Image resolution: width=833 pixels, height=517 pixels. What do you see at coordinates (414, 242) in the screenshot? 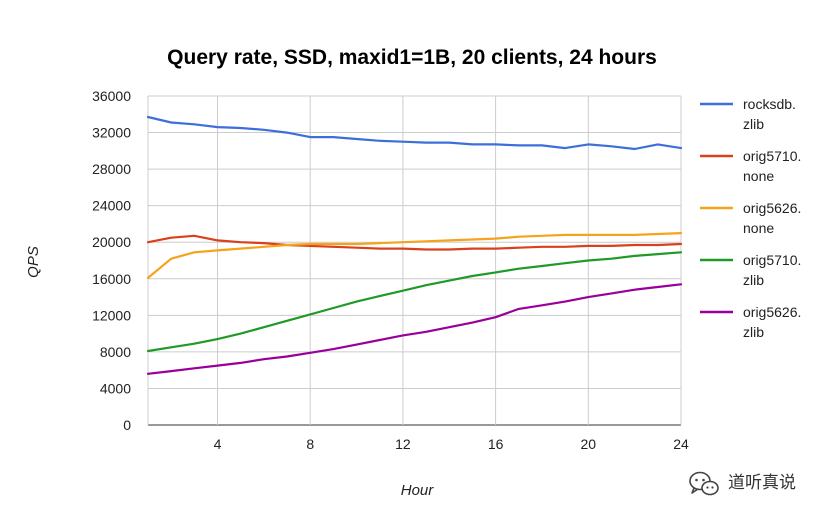
I see `series-line-orig5710-none` at bounding box center [414, 242].